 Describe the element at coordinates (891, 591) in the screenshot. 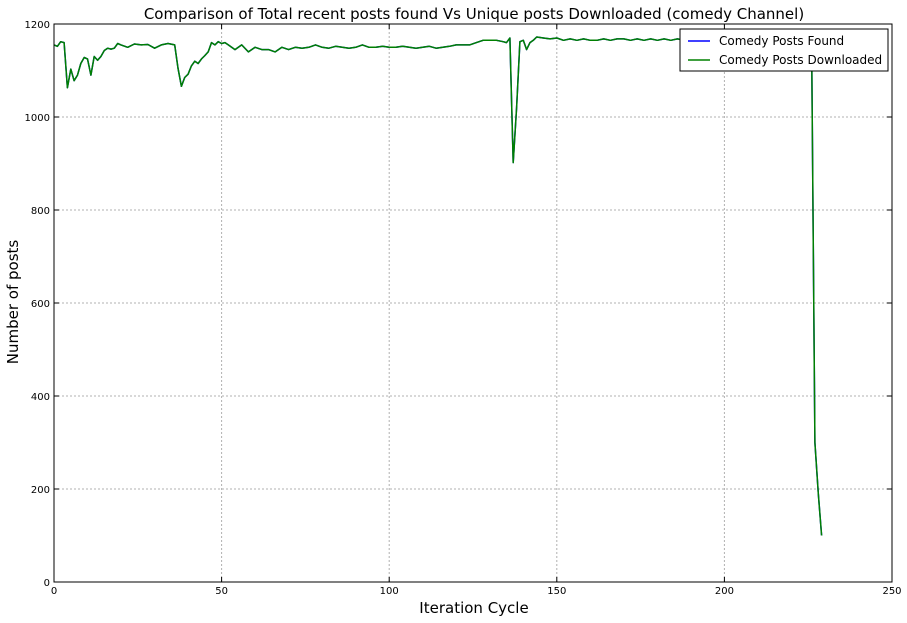

I see `x-tick-label: 250` at that location.